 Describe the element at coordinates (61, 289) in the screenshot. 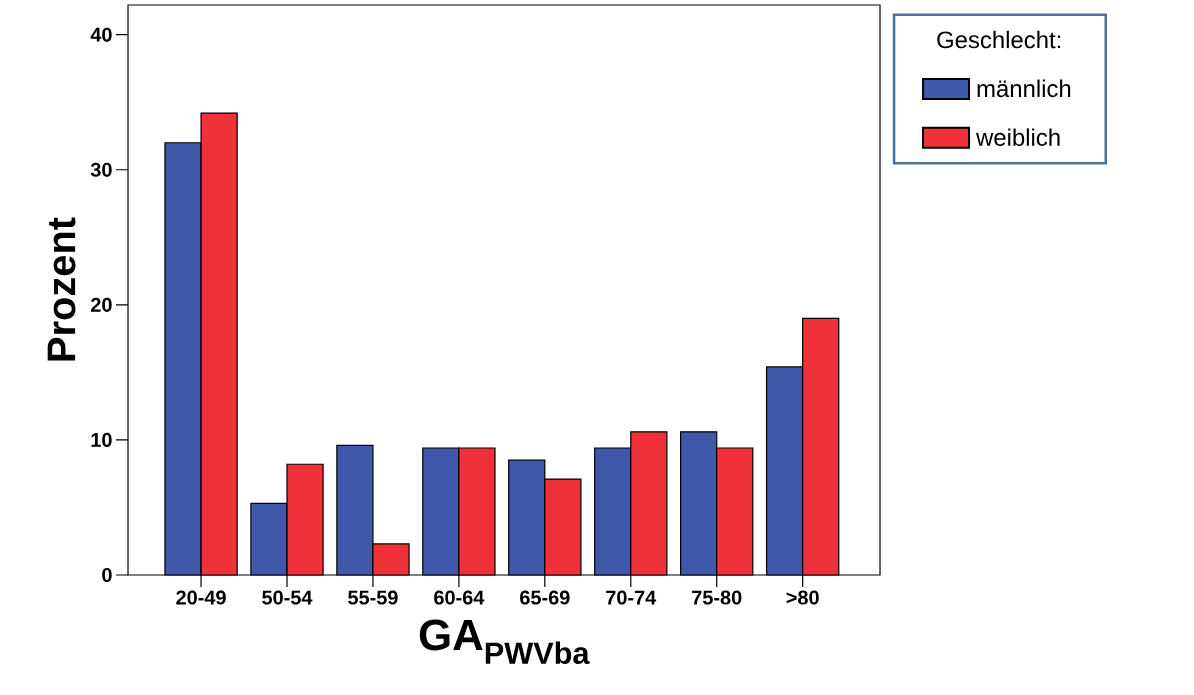

I see `y-axis-title: Prozent` at that location.